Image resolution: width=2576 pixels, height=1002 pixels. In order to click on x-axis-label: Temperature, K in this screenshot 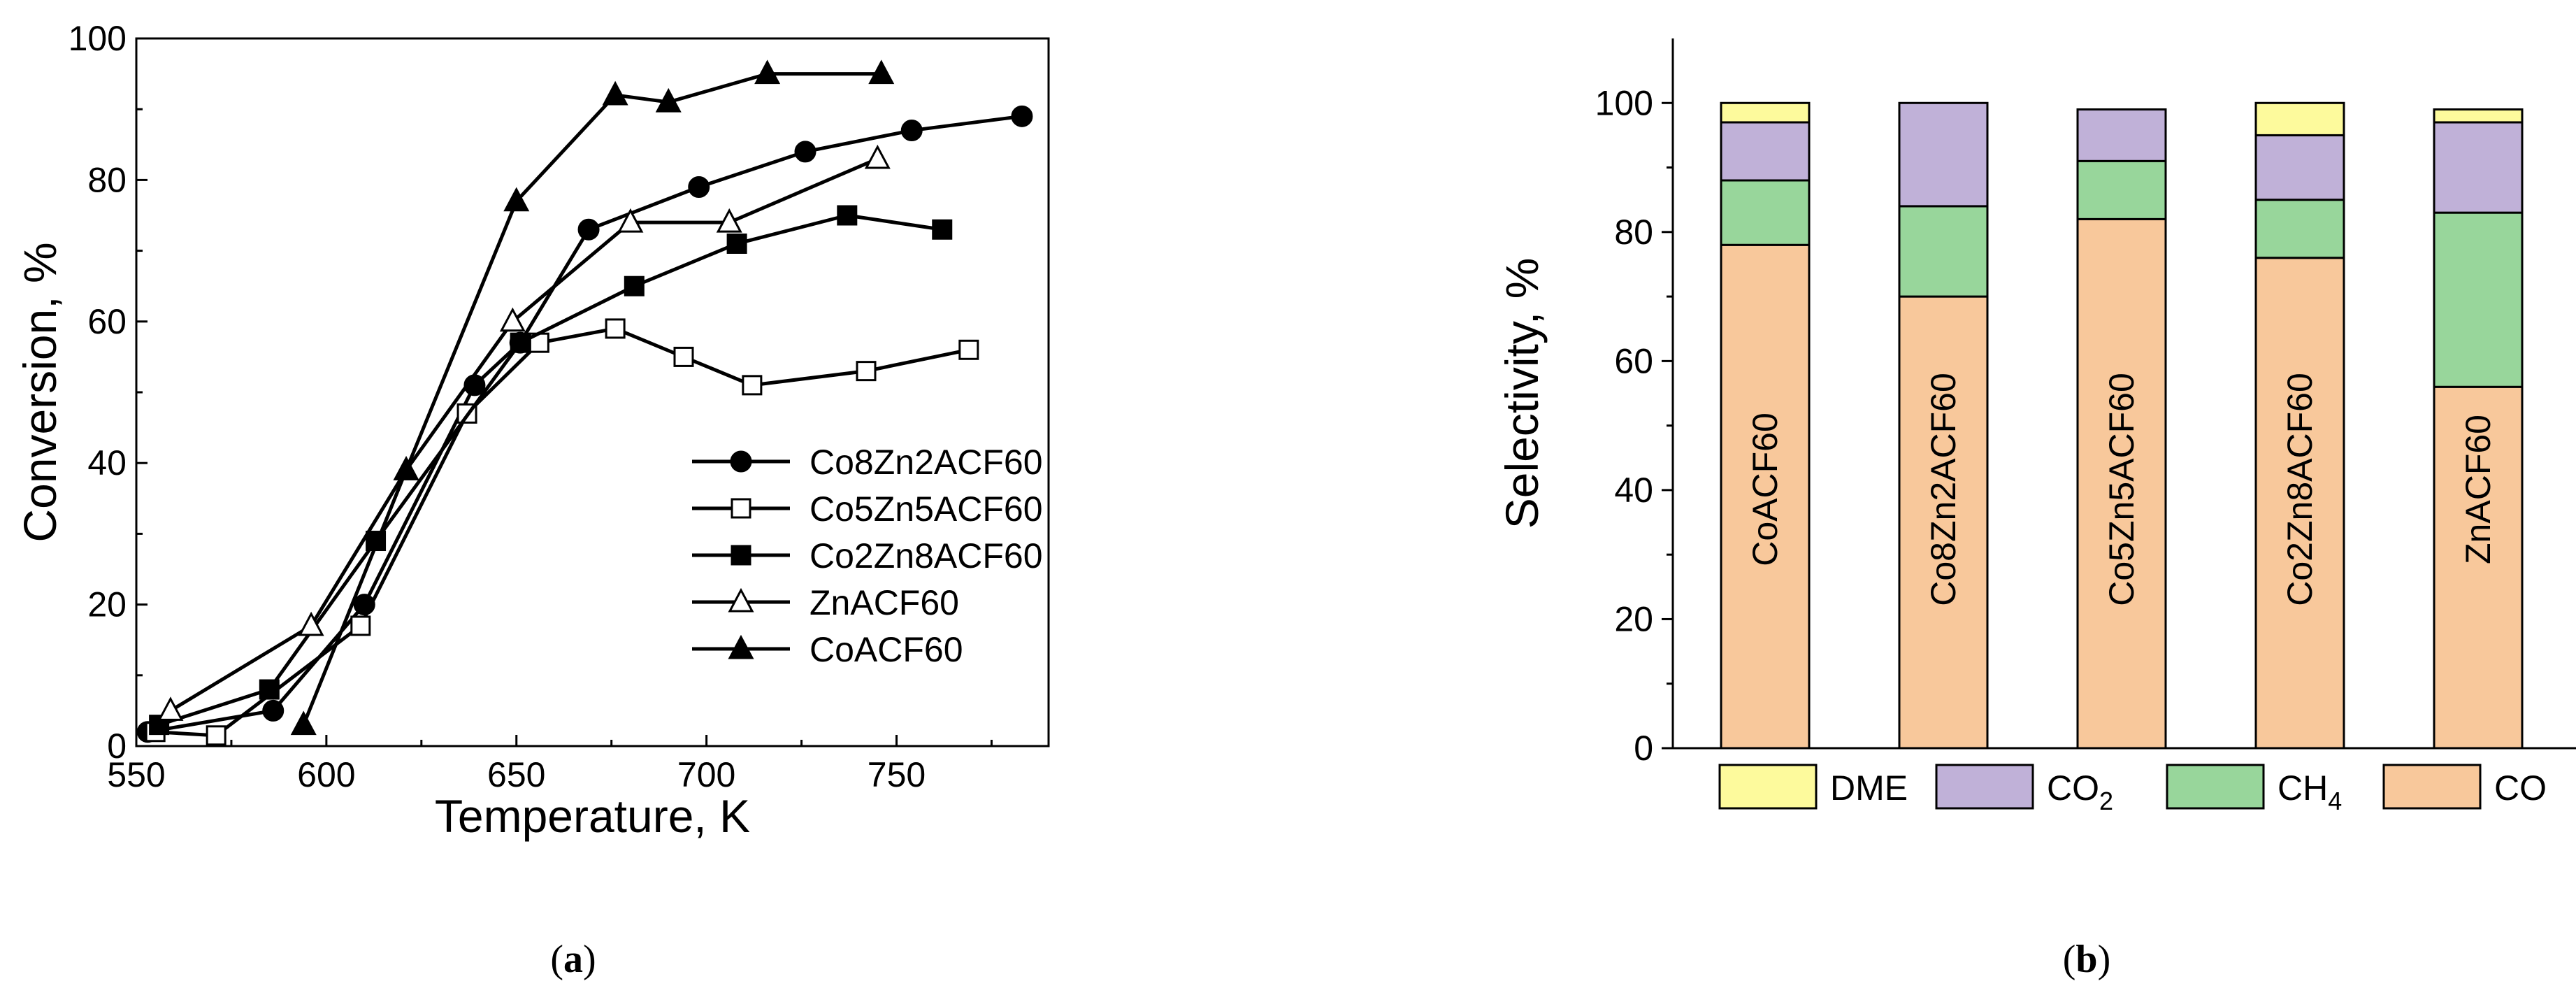, I will do `click(592, 816)`.